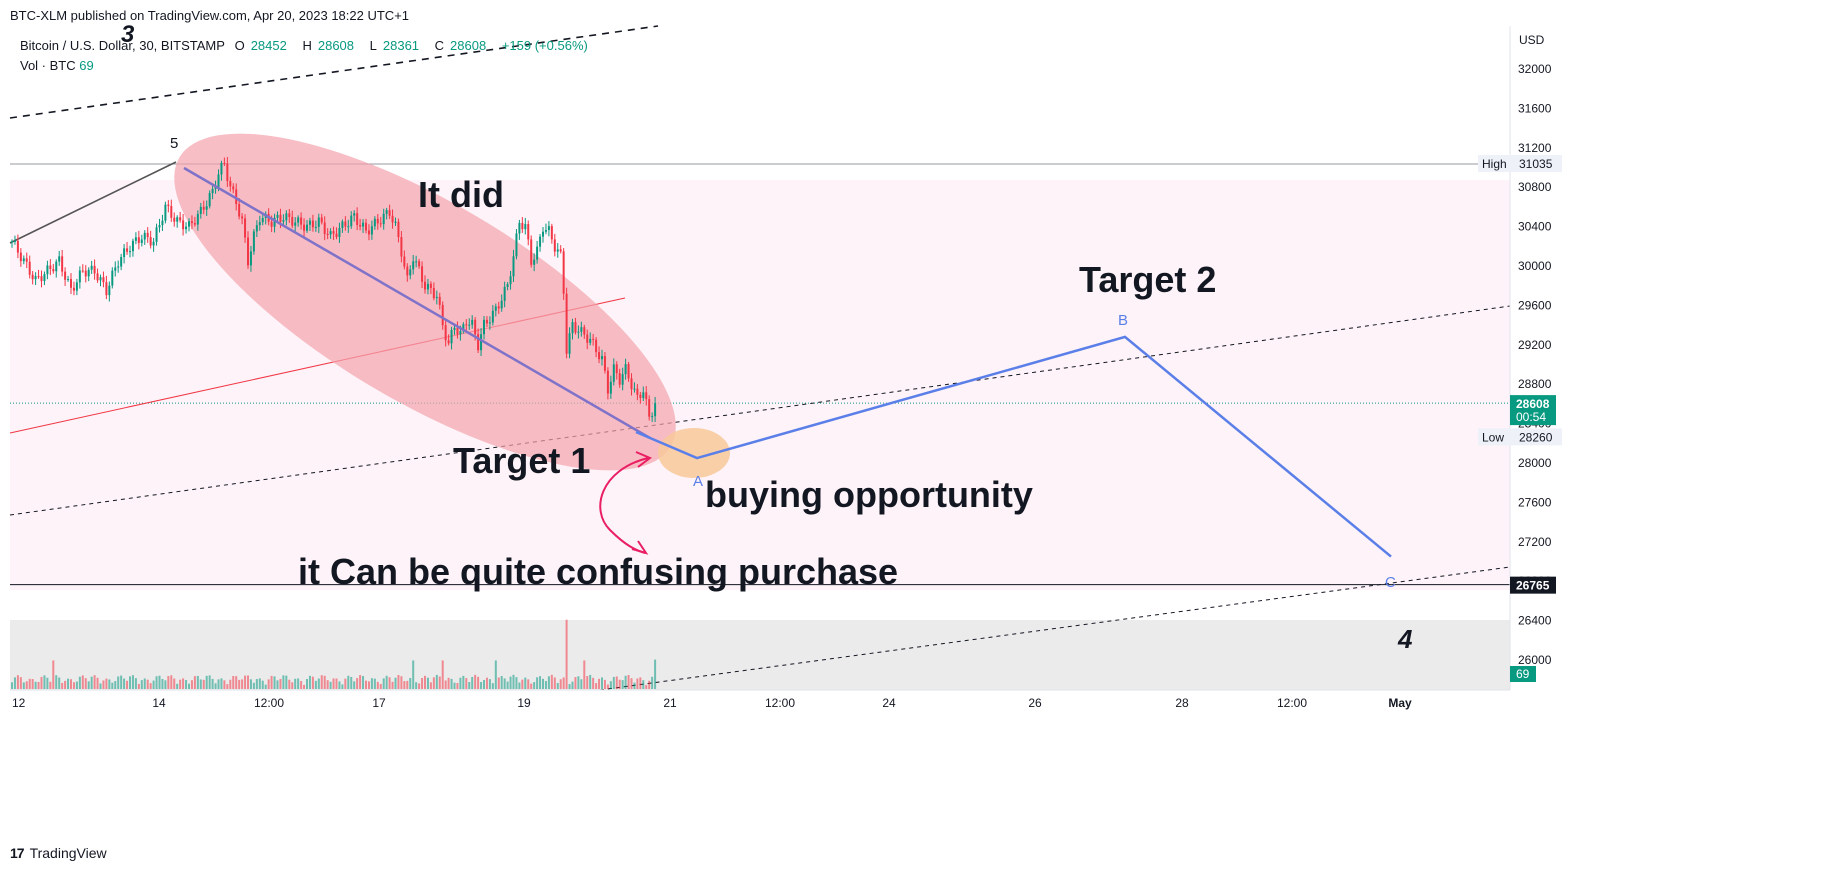 The width and height of the screenshot is (1823, 872). I want to click on wave-label-a: A, so click(698, 481).